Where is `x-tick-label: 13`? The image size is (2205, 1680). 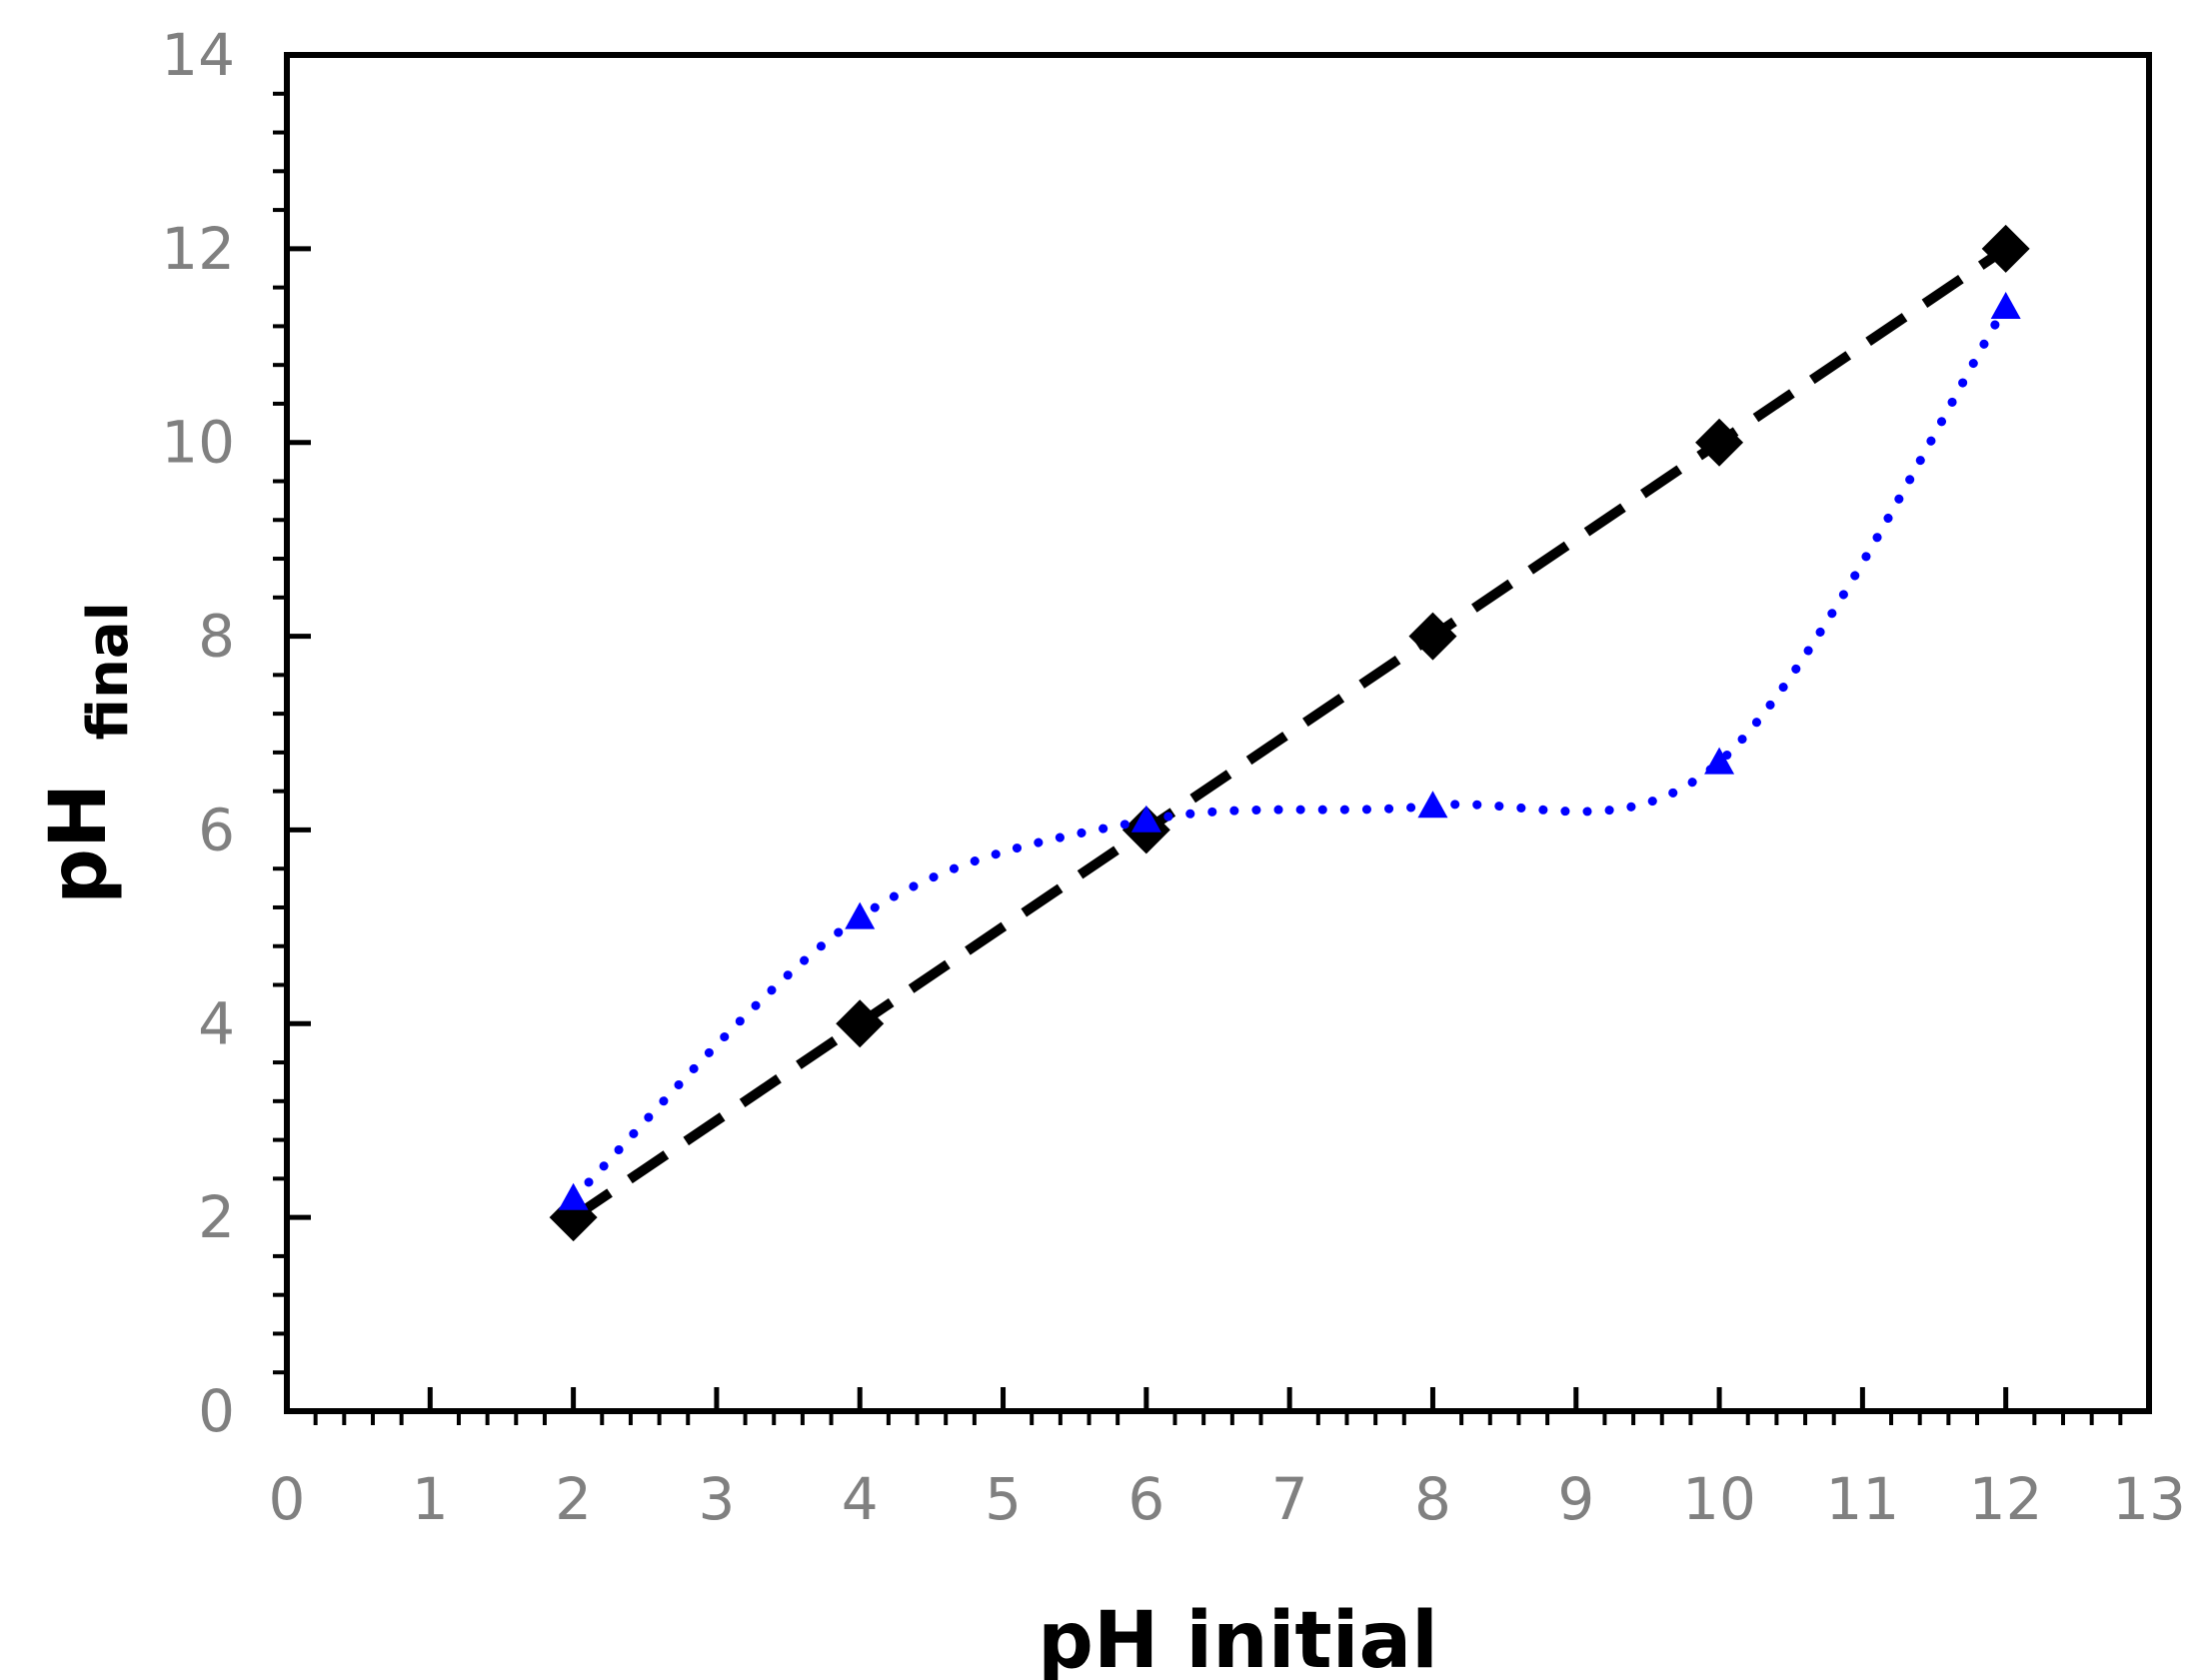 x-tick-label: 13 is located at coordinates (2149, 1499).